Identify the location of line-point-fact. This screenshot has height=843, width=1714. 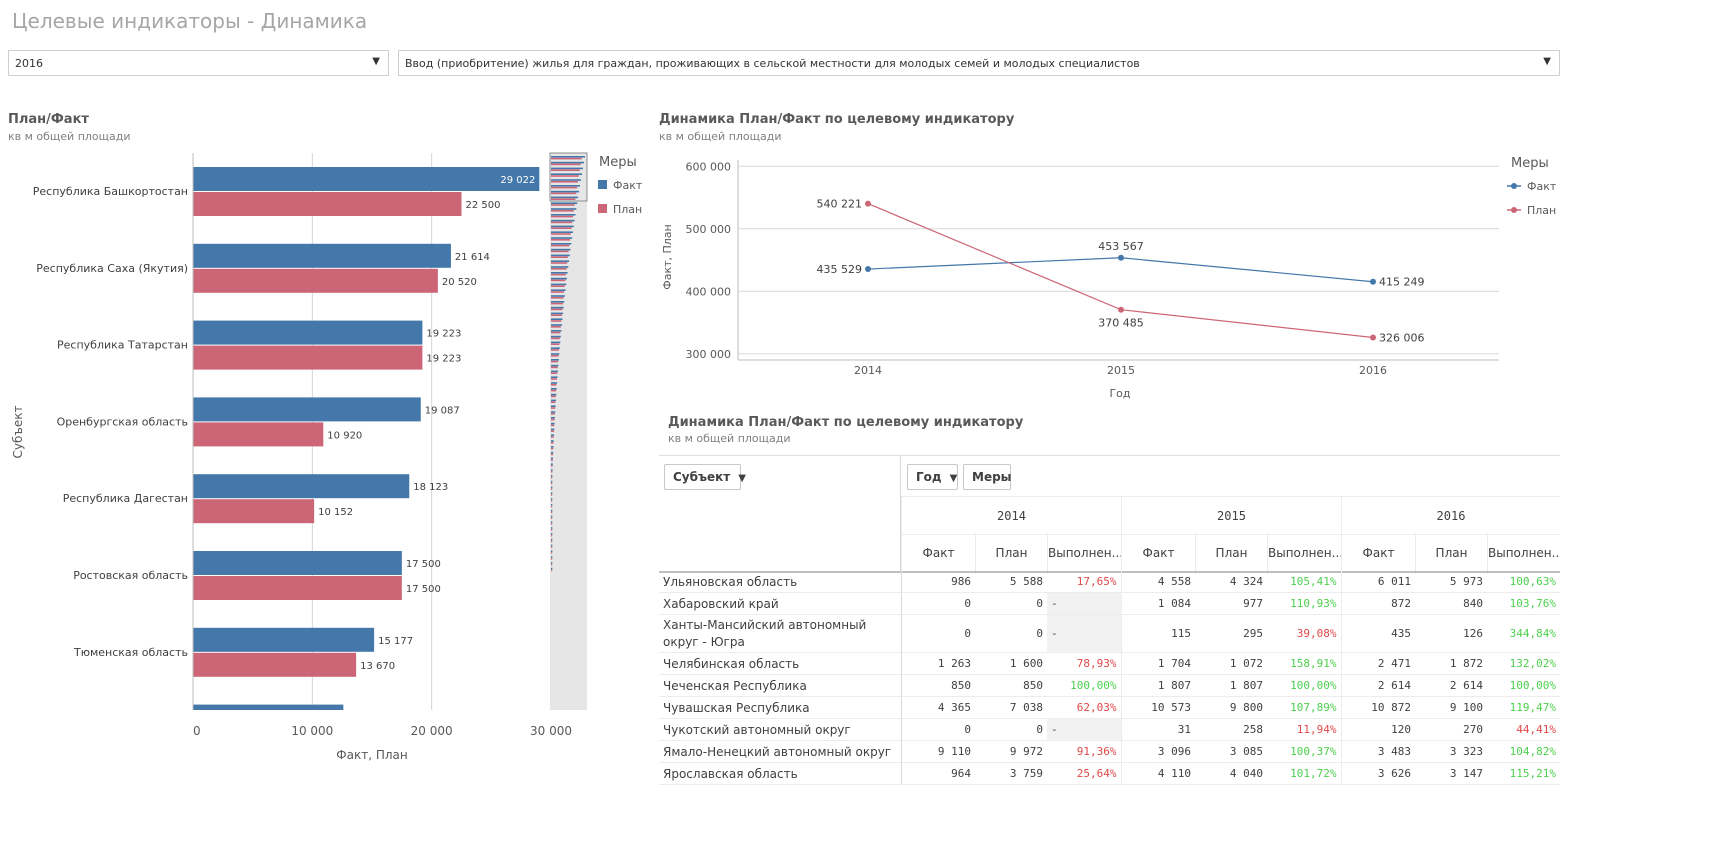
(1373, 281).